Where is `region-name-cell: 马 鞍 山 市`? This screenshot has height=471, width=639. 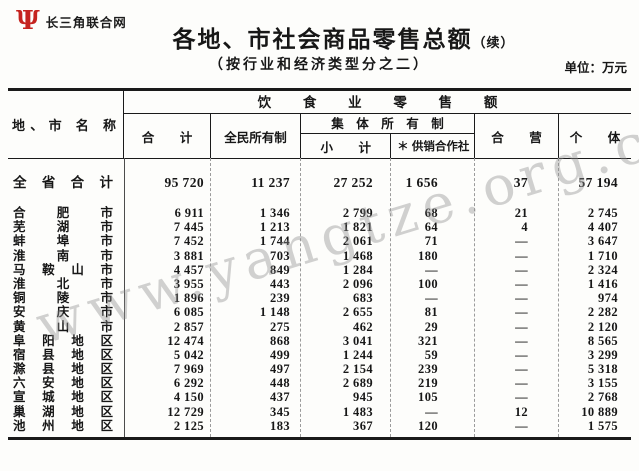
region-name-cell: 马 鞍 山 市 is located at coordinates (66, 270).